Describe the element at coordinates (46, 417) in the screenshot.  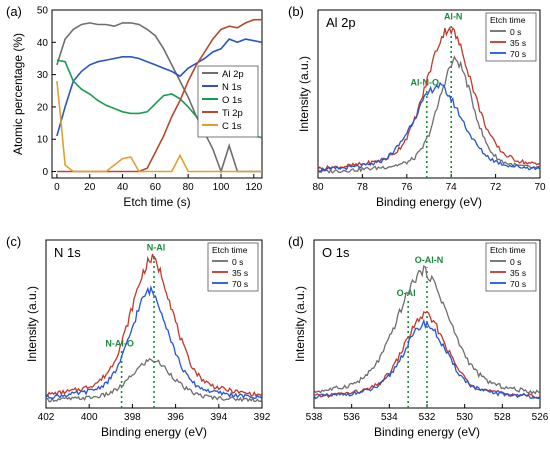
I see `x-tick-label: 402` at that location.